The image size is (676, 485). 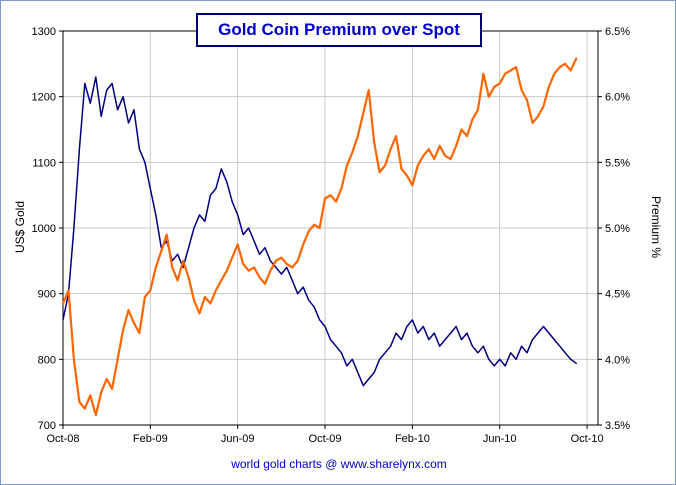 What do you see at coordinates (339, 464) in the screenshot?
I see `chart-caption: world gold charts @ www.sharelynx.com` at bounding box center [339, 464].